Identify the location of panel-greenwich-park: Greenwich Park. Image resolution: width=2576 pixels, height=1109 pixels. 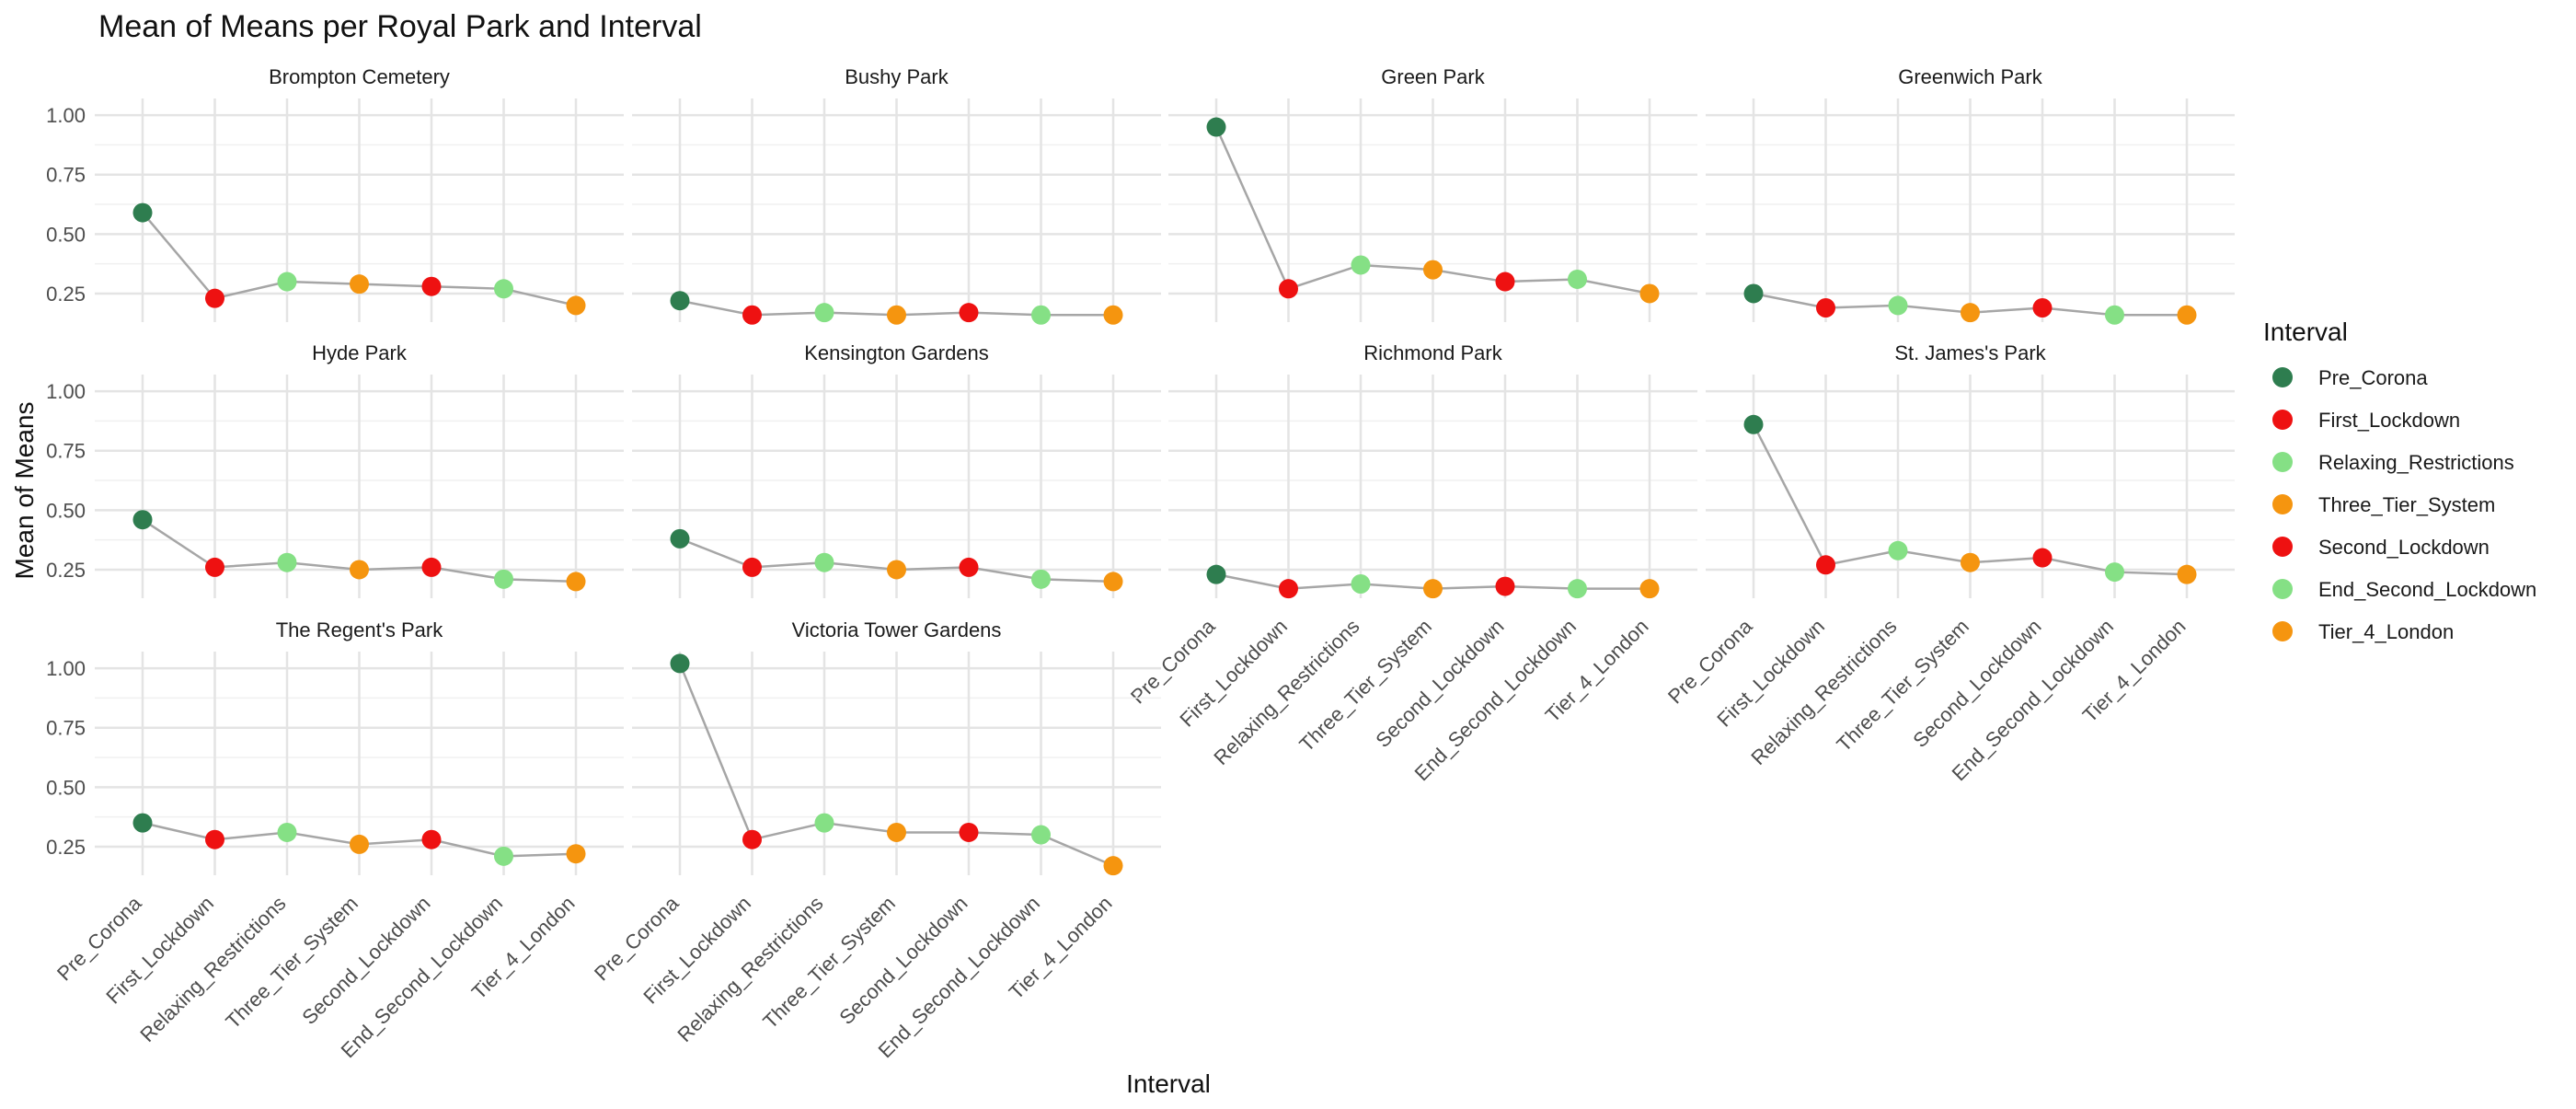
(1970, 195).